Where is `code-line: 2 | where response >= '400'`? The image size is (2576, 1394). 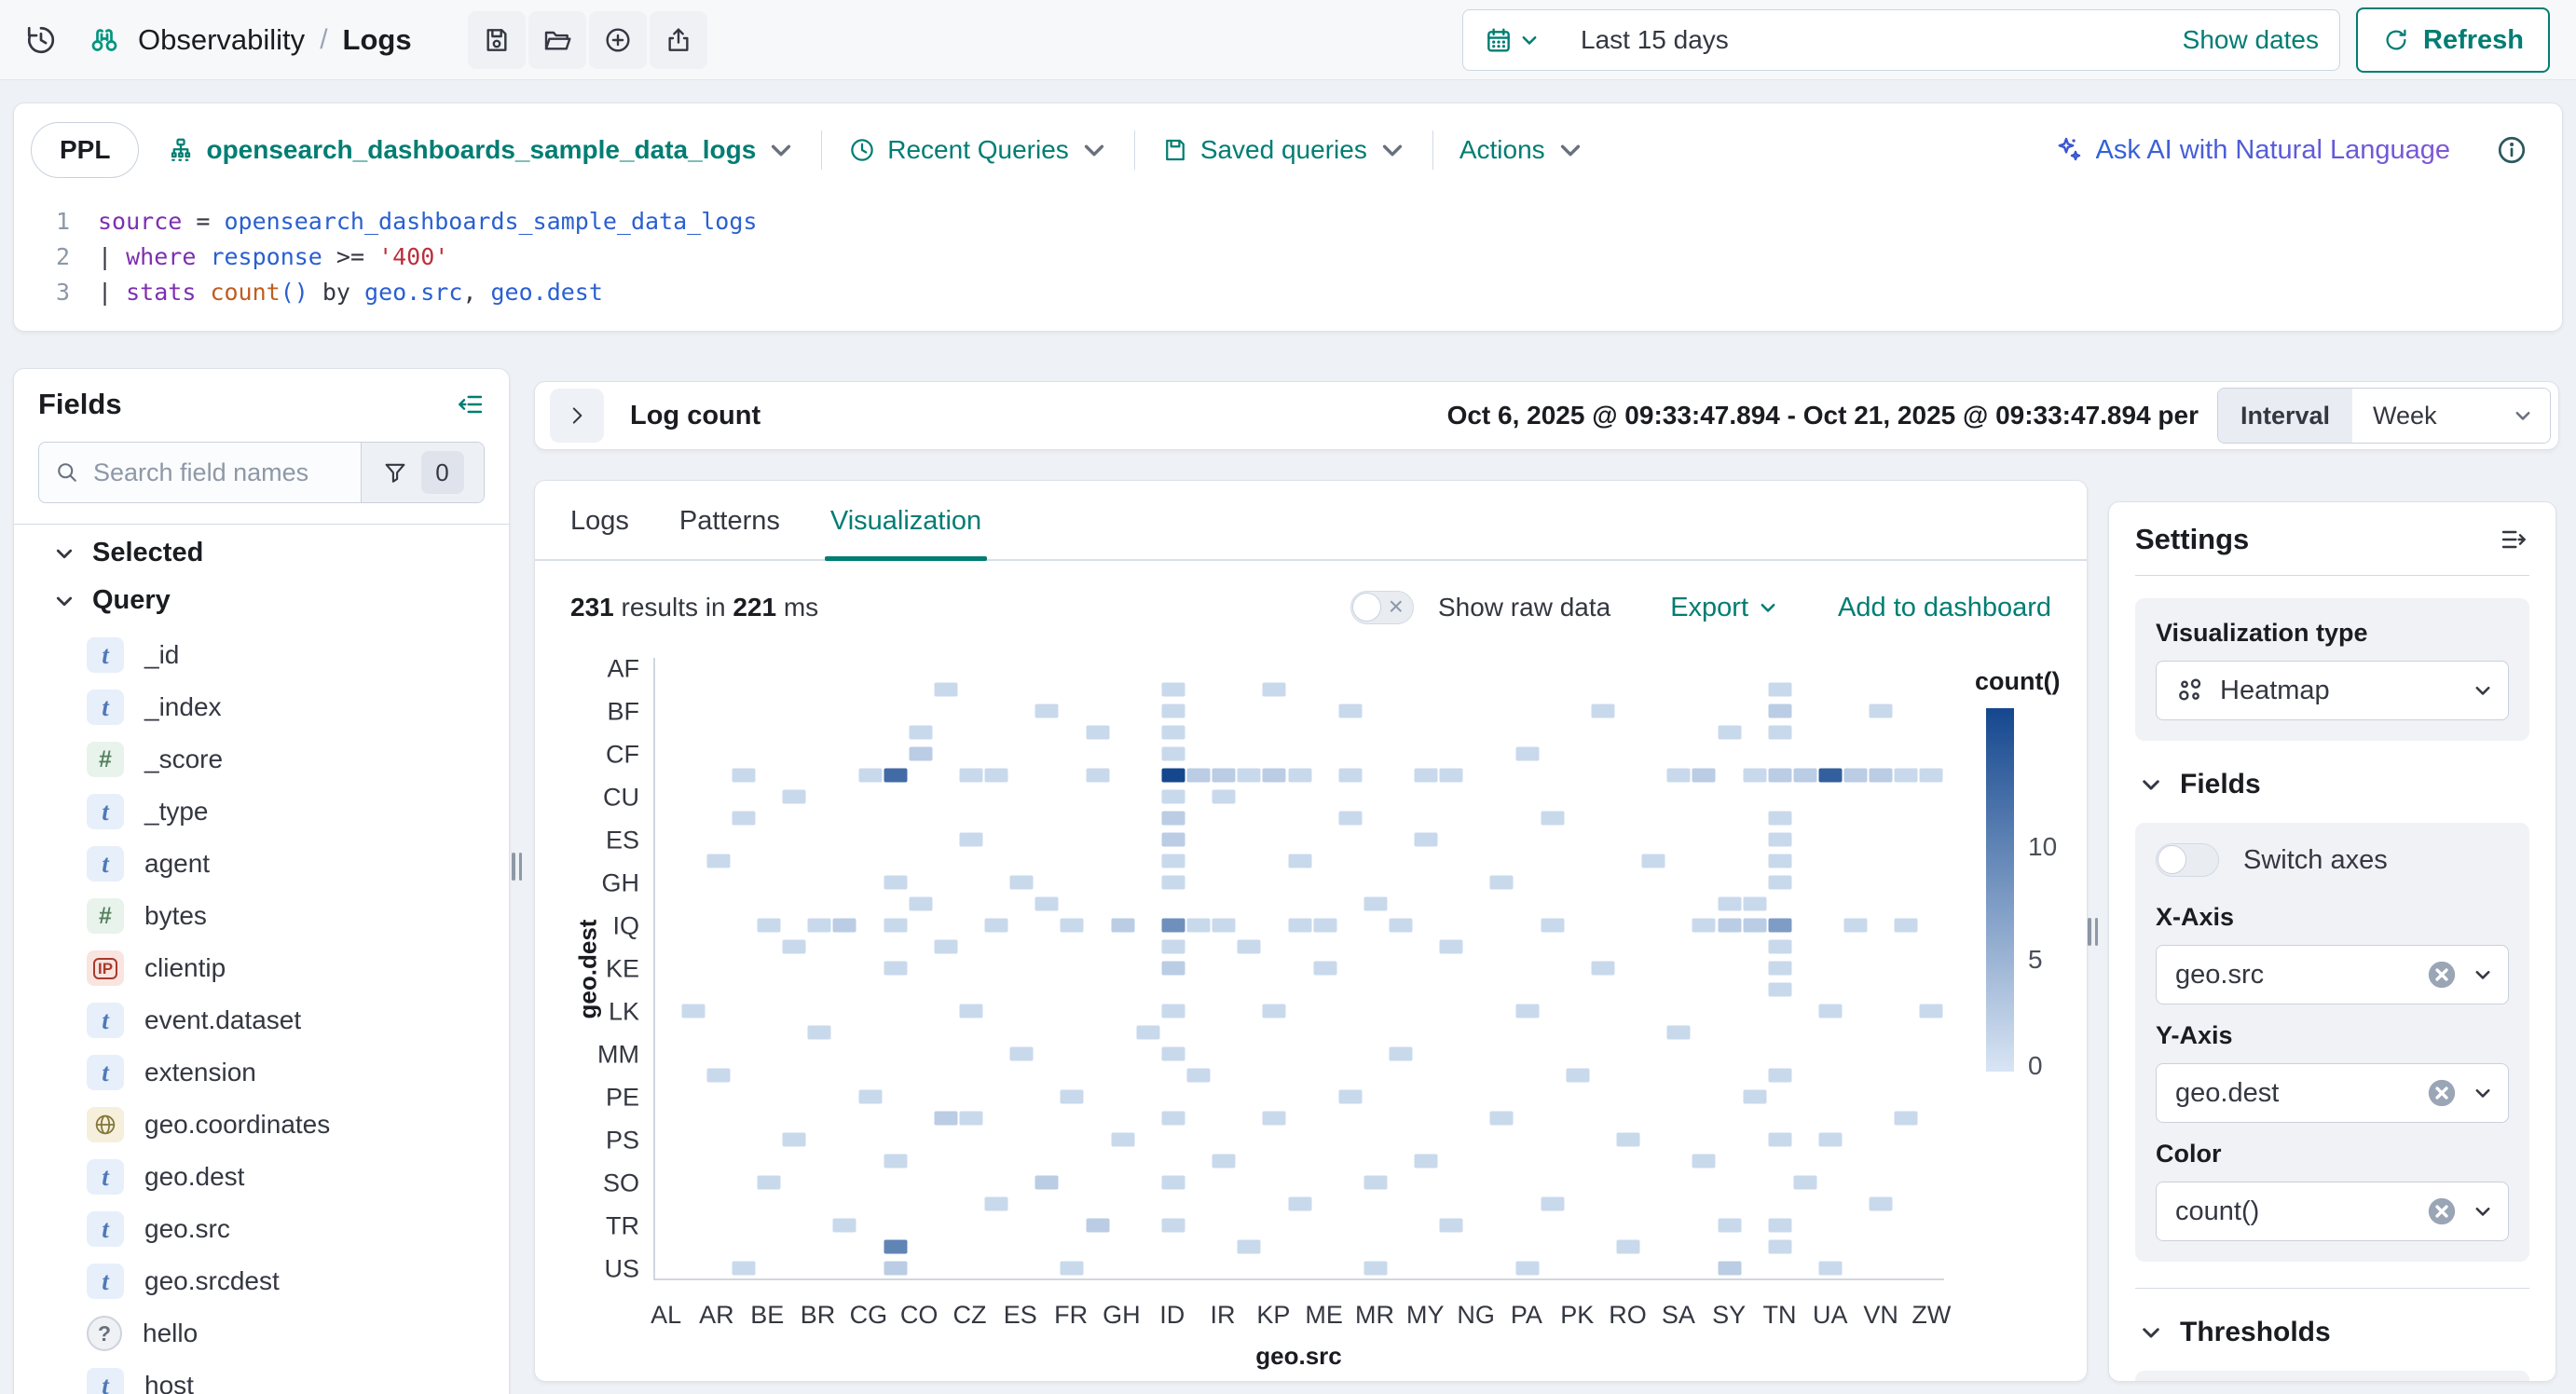
code-line: 2 | where response >= '400' is located at coordinates (1287, 257).